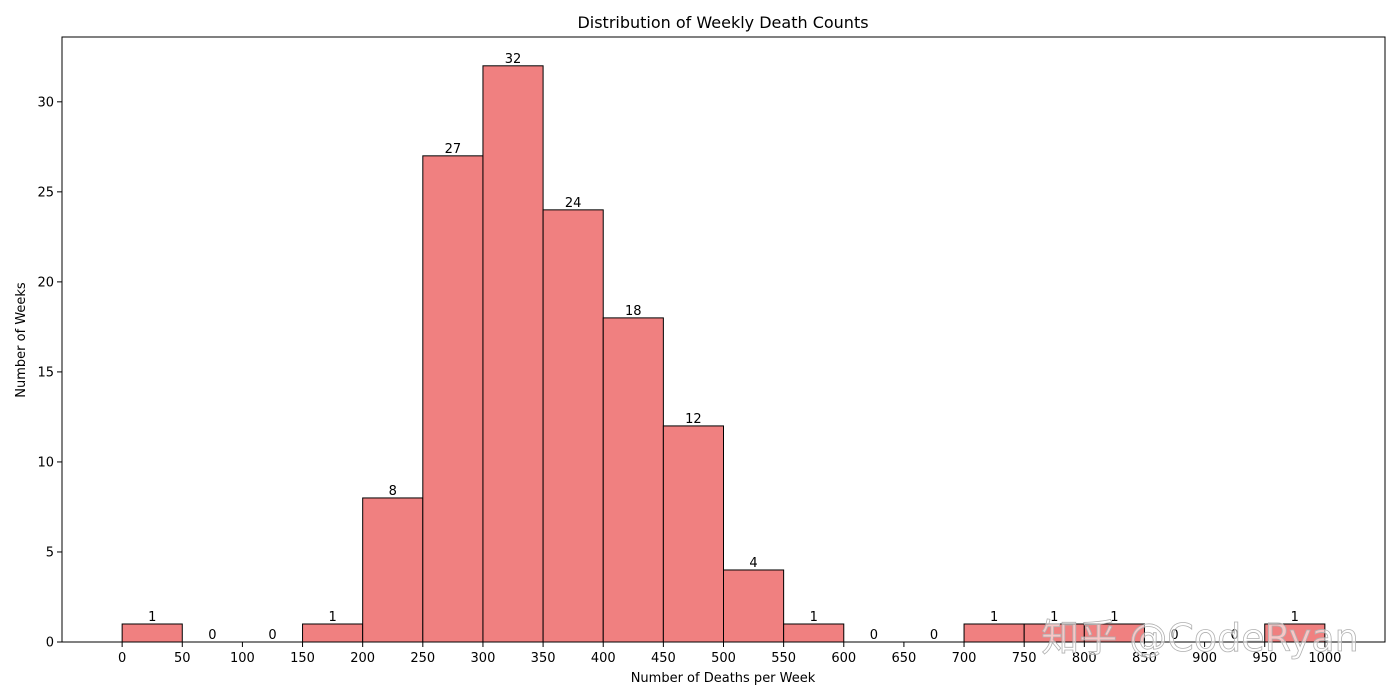 This screenshot has width=1400, height=700. Describe the element at coordinates (573, 203) in the screenshot. I see `bar-value-label: 24` at that location.